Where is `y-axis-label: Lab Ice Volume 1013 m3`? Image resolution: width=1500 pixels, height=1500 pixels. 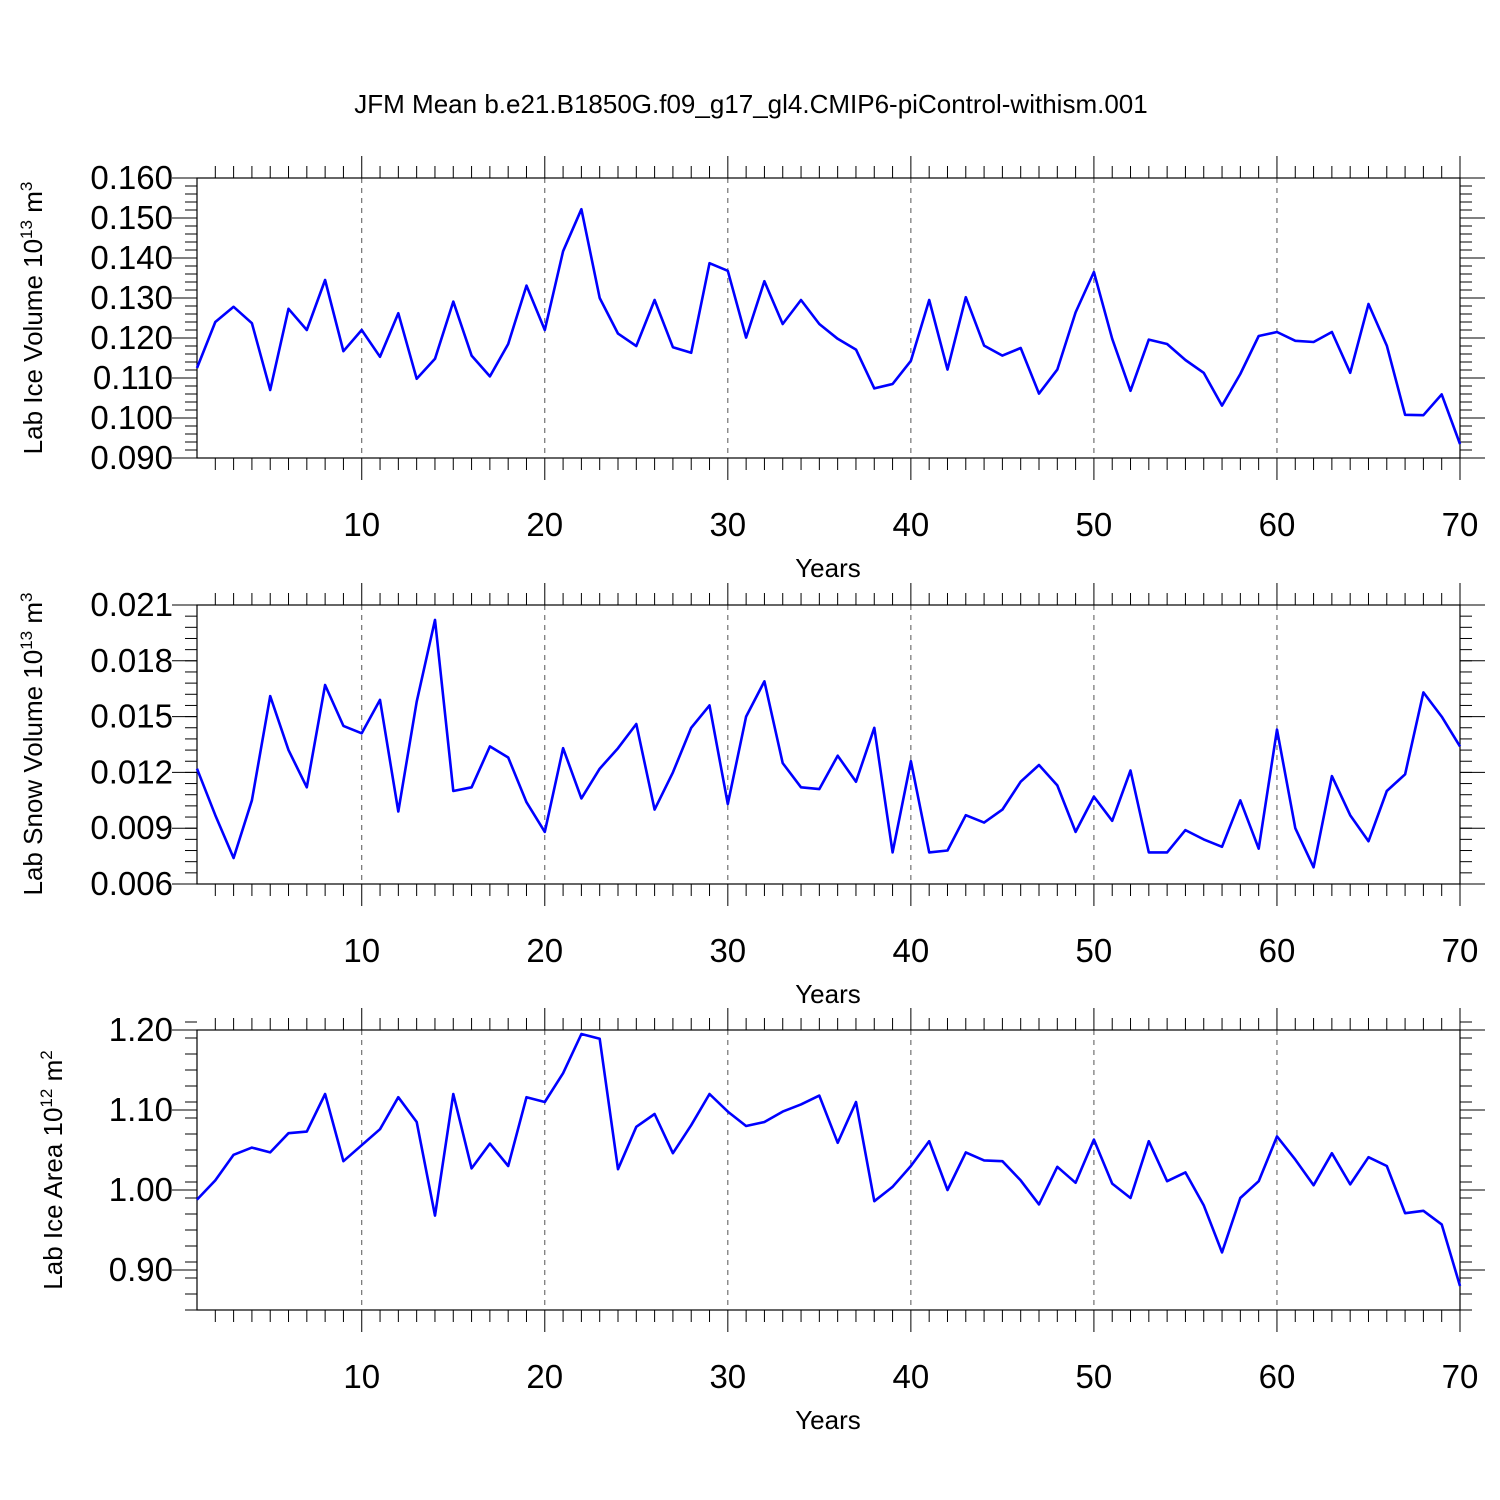
y-axis-label: Lab Ice Volume 1013 m3 is located at coordinates (32, 318).